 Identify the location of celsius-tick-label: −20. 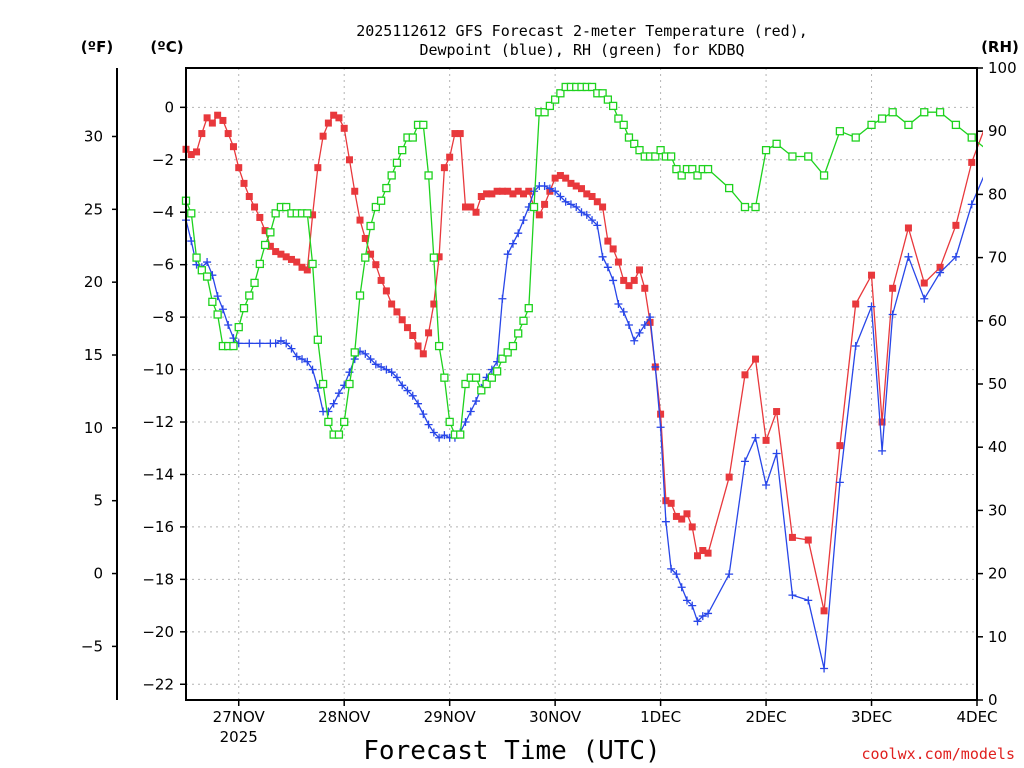
(158, 632).